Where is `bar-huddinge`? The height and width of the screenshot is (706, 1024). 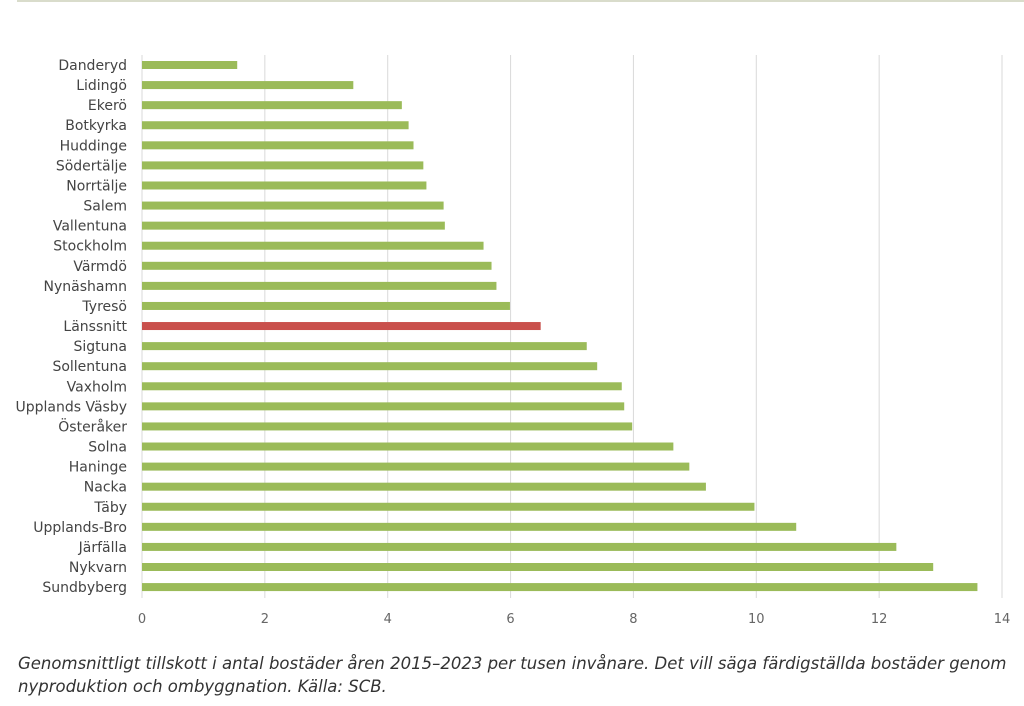
bar-huddinge is located at coordinates (278, 145).